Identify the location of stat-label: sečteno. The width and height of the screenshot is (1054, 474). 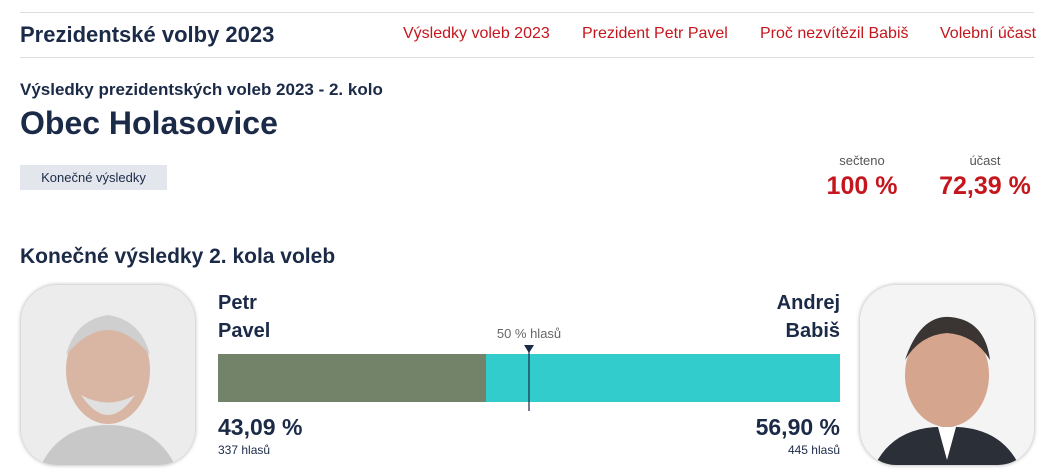
(862, 160).